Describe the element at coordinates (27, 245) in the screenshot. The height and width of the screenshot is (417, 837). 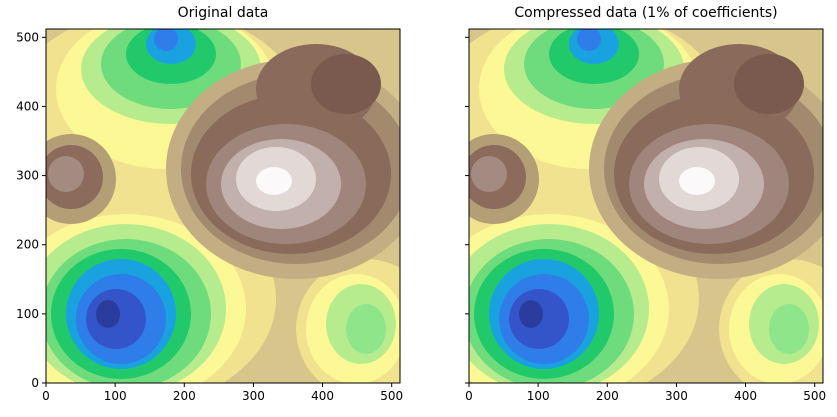
I see `y-tick-label: 200` at that location.